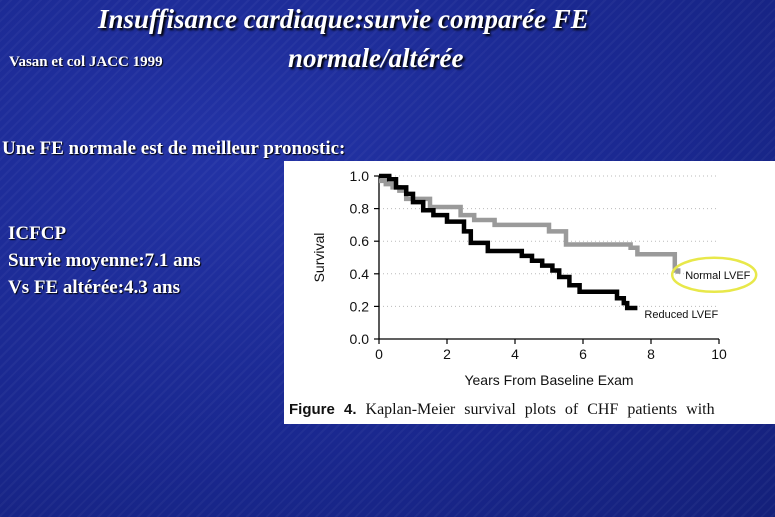  I want to click on x-tick-label: 0, so click(379, 354).